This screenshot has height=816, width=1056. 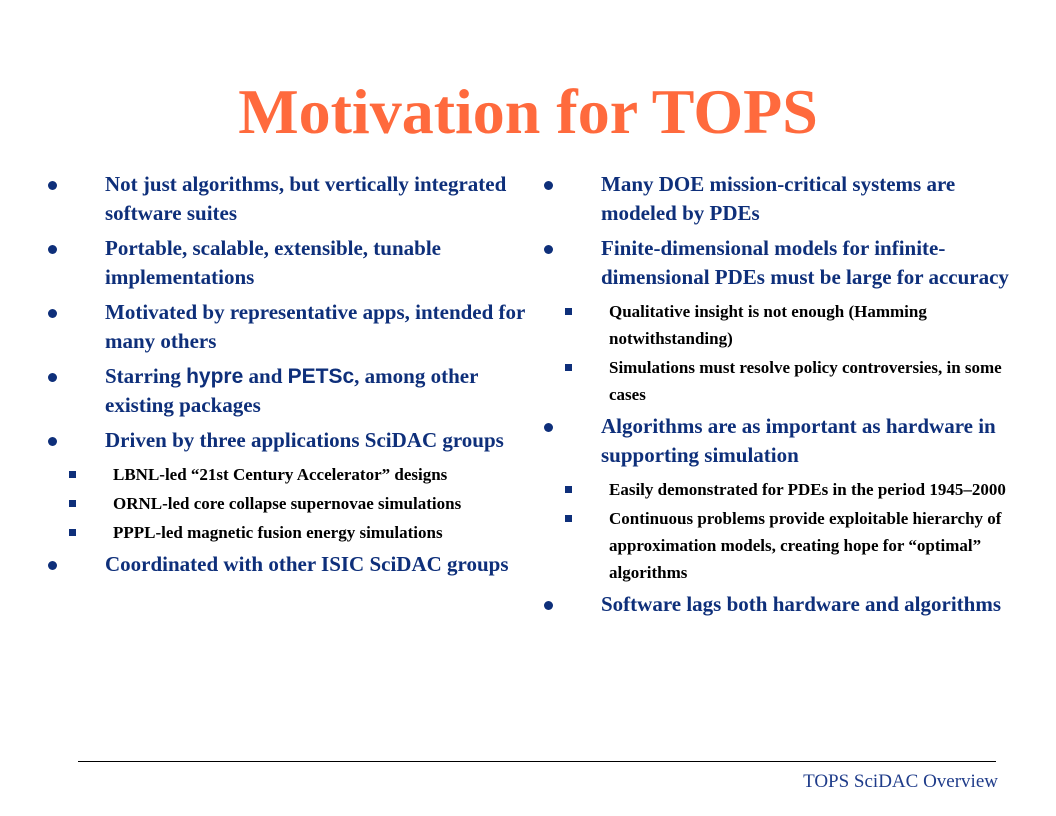 I want to click on package-name-hypre: hypre, so click(x=215, y=376).